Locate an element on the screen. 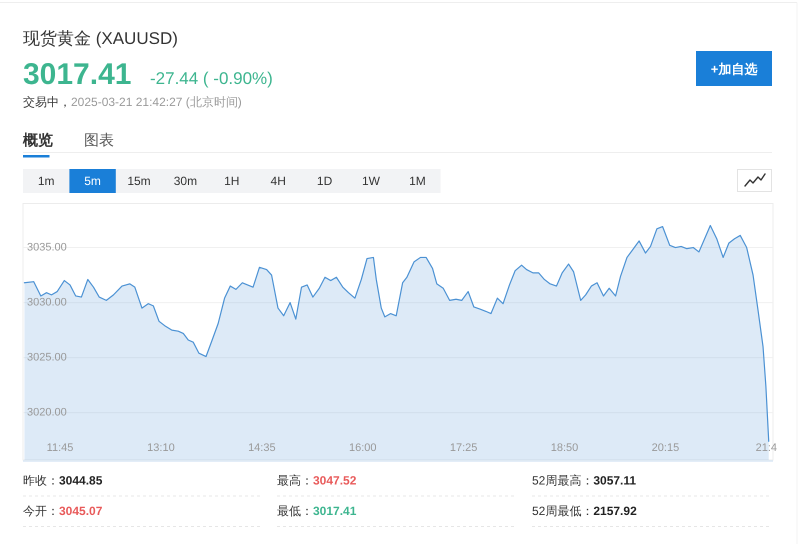 Image resolution: width=800 pixels, height=544 pixels. text: 1M is located at coordinates (417, 181).